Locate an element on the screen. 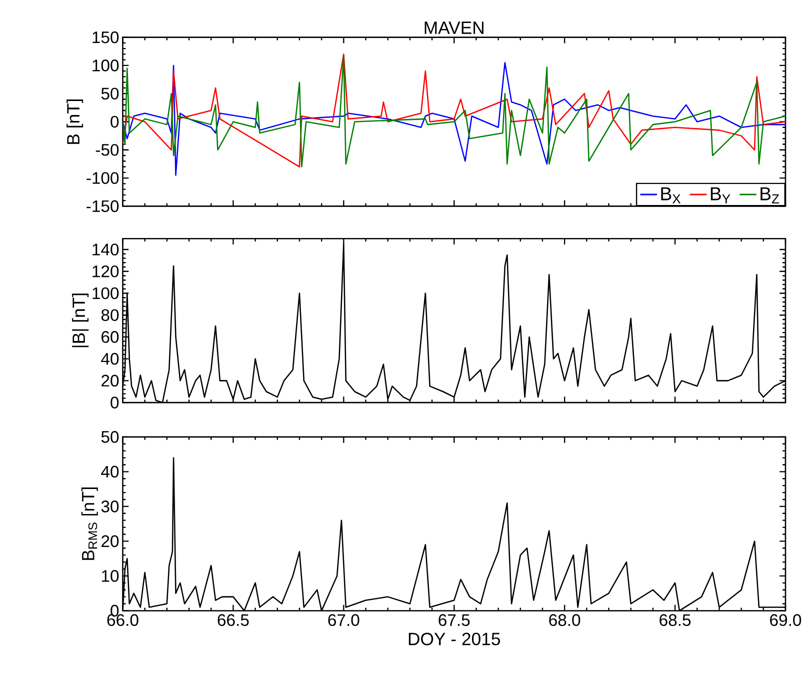  x-tick-label: 66.5 is located at coordinates (233, 620).